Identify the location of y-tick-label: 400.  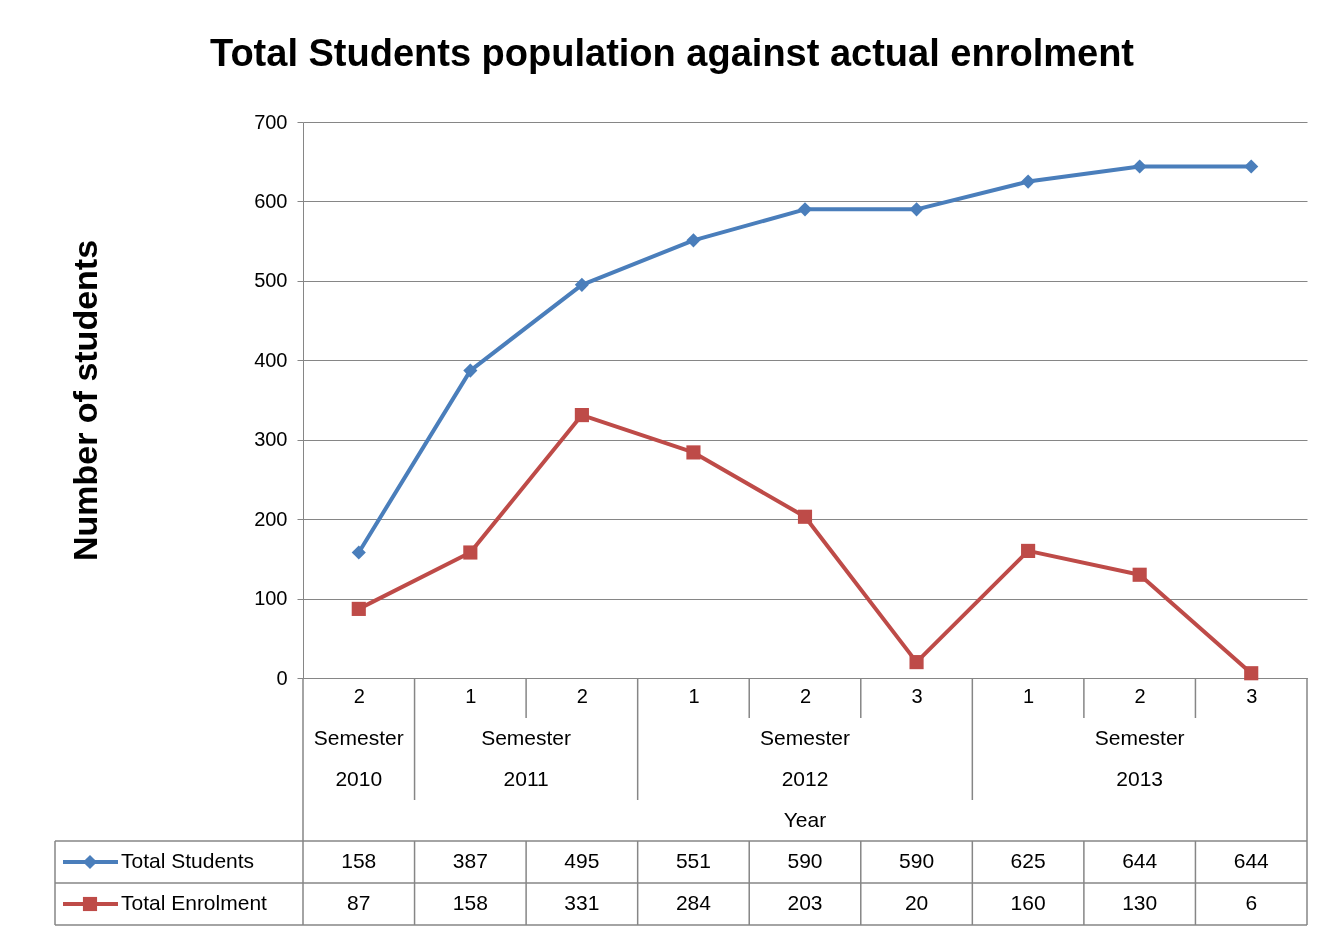
(271, 359).